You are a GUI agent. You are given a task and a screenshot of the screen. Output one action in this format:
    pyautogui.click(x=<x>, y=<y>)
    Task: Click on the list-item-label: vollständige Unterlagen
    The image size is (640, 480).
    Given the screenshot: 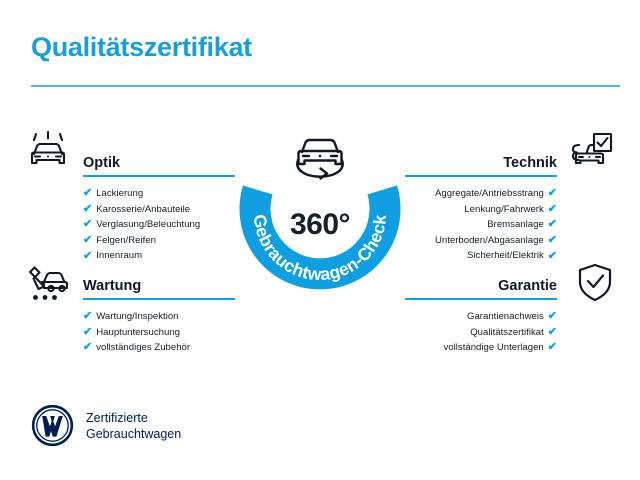 What is the action you would take?
    pyautogui.click(x=493, y=348)
    